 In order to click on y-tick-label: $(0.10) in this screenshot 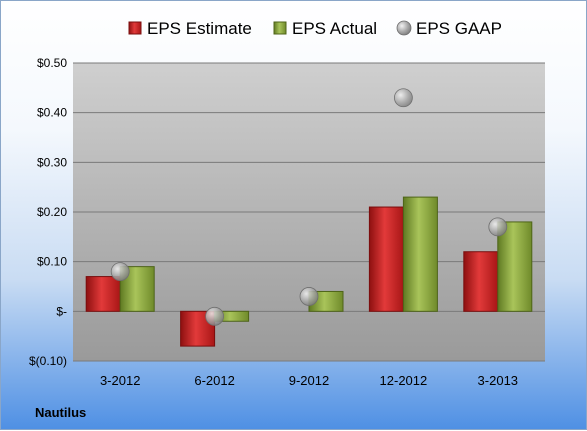, I will do `click(48, 361)`.